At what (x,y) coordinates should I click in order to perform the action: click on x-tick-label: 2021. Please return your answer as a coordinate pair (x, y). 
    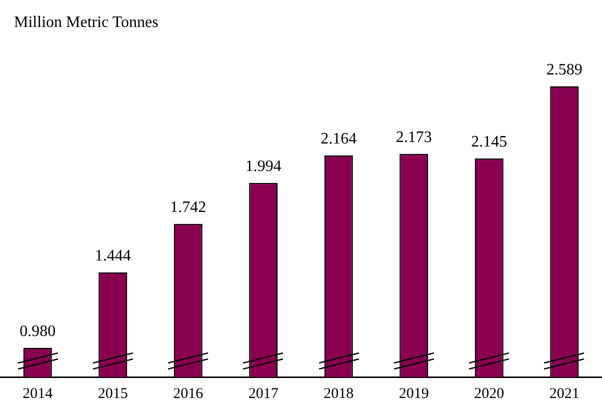
    Looking at the image, I should click on (564, 394).